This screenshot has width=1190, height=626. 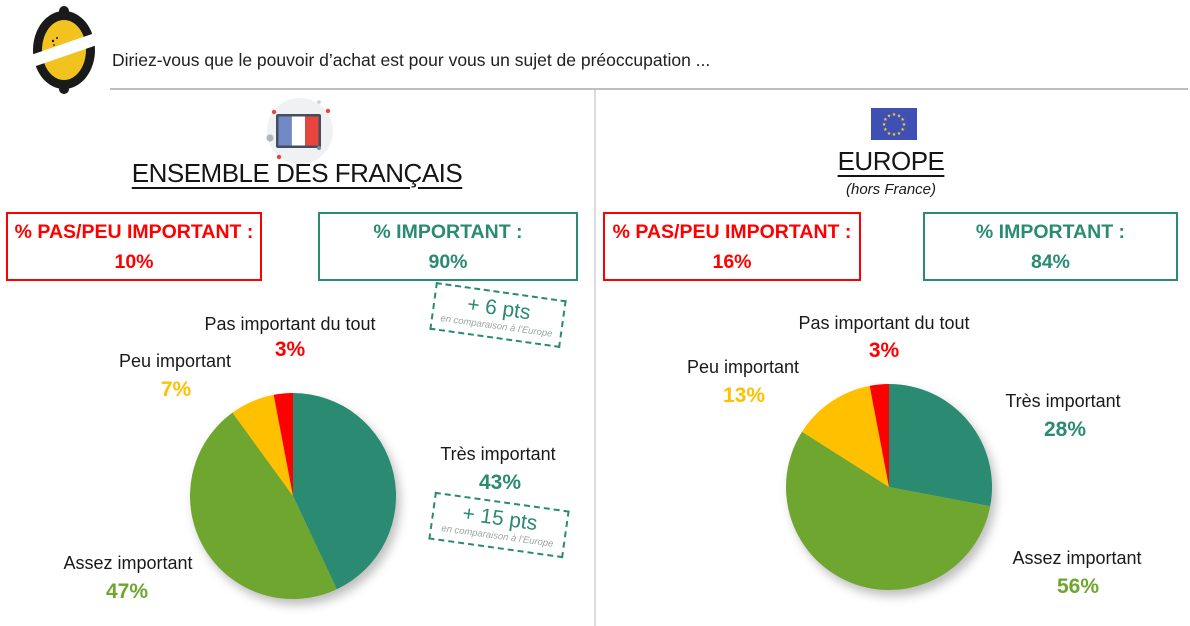 What do you see at coordinates (1077, 558) in the screenshot?
I see `pie-label-assez-important-europe: Assez important` at bounding box center [1077, 558].